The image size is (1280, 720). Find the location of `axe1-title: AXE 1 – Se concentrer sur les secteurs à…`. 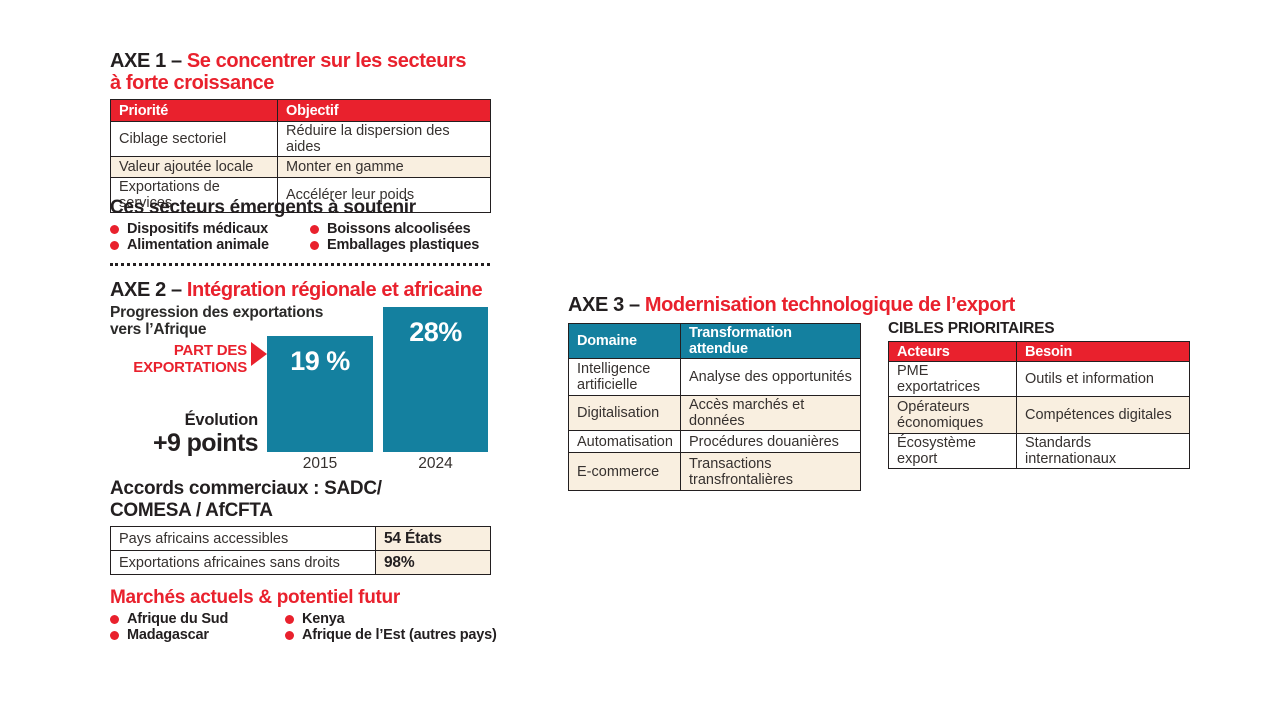

axe1-title: AXE 1 – Se concentrer sur les secteurs à… is located at coordinates (310, 72).